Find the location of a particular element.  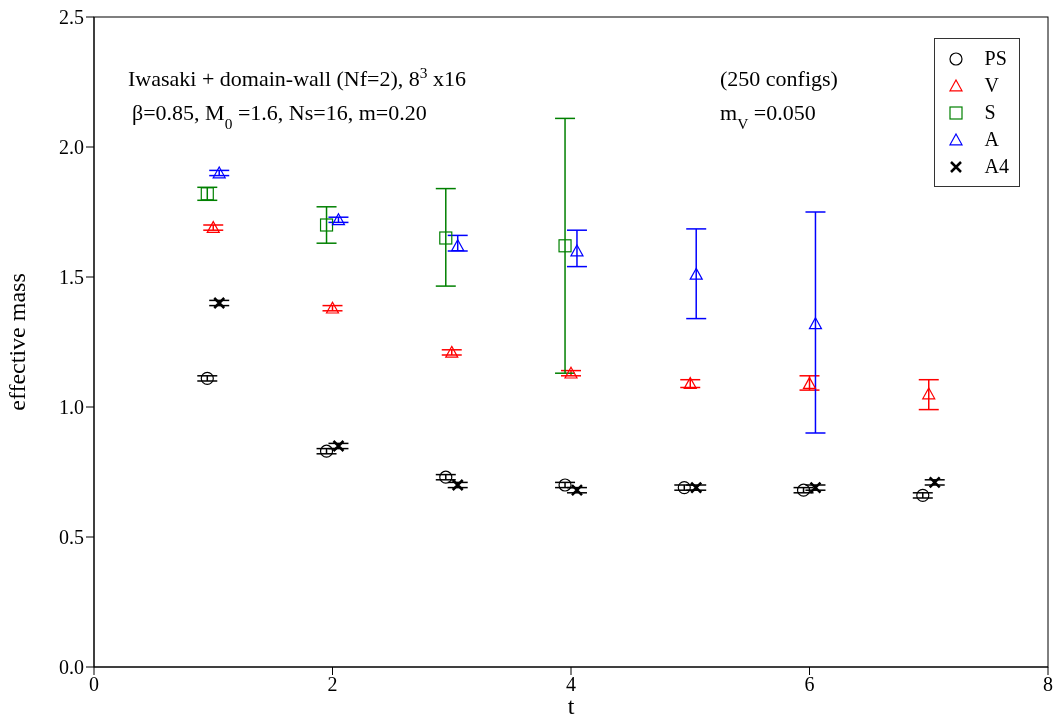

legend-label: S is located at coordinates (990, 112).